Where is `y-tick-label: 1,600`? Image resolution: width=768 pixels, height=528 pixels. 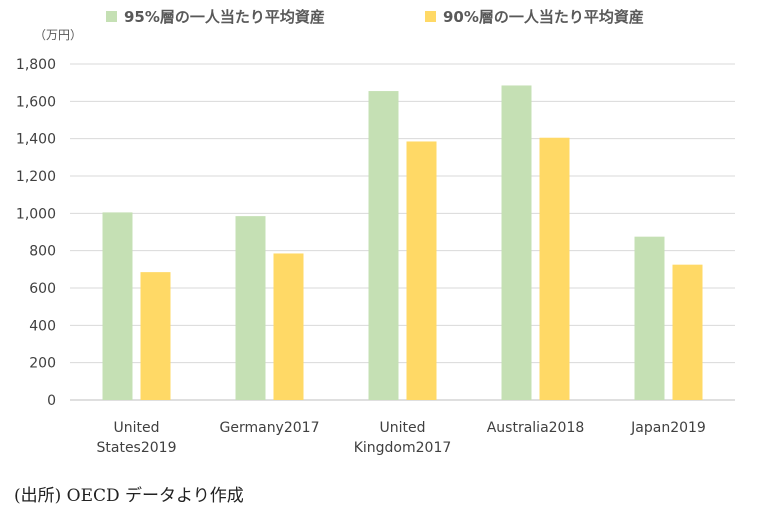 y-tick-label: 1,600 is located at coordinates (36, 102).